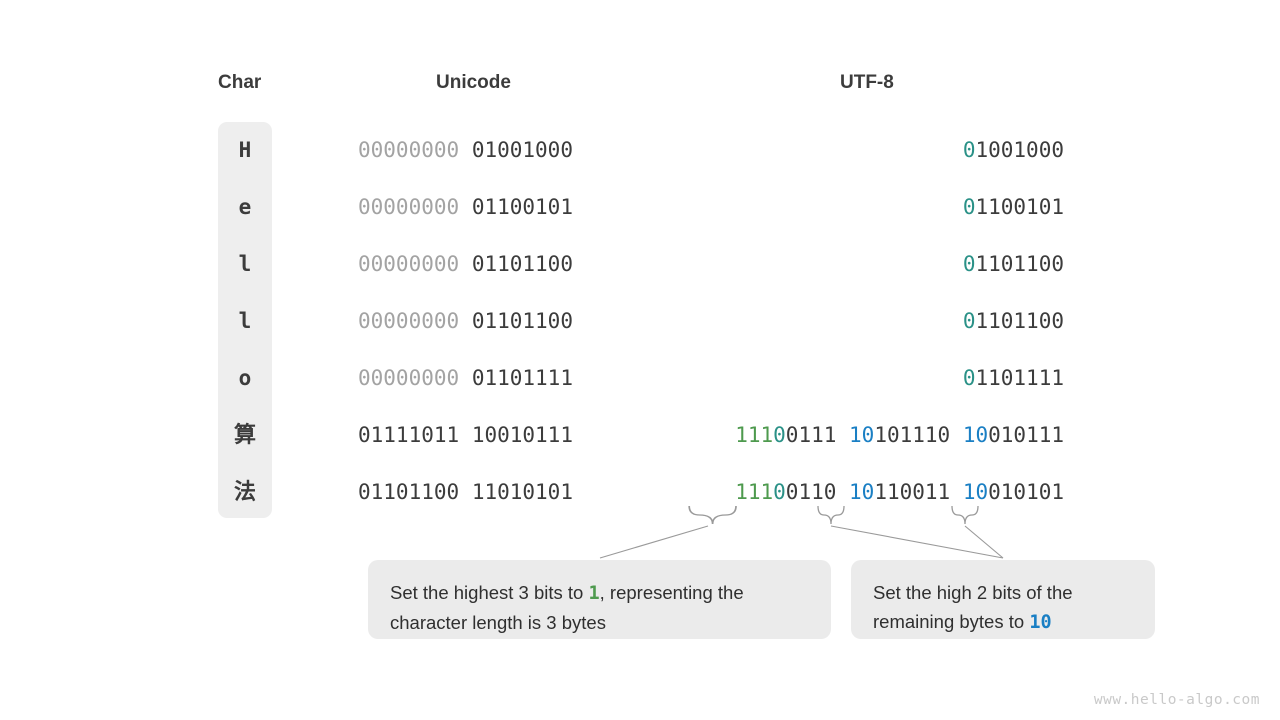 This screenshot has width=1280, height=720. Describe the element at coordinates (522, 378) in the screenshot. I see `unicode-low-byte: 01101111` at that location.